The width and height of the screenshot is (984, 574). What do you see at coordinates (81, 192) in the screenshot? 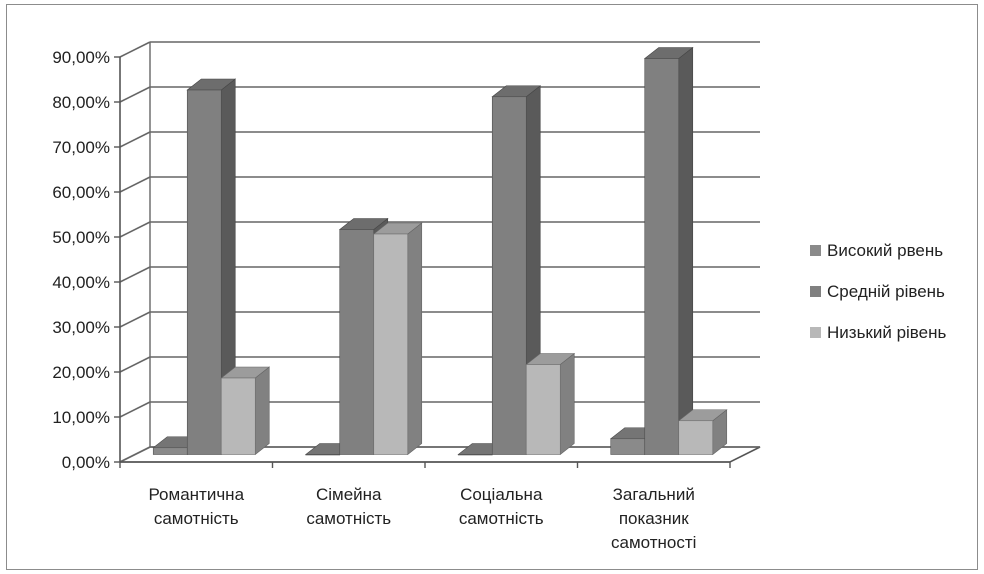
I see `y-tick-label: 60,00%` at bounding box center [81, 192].